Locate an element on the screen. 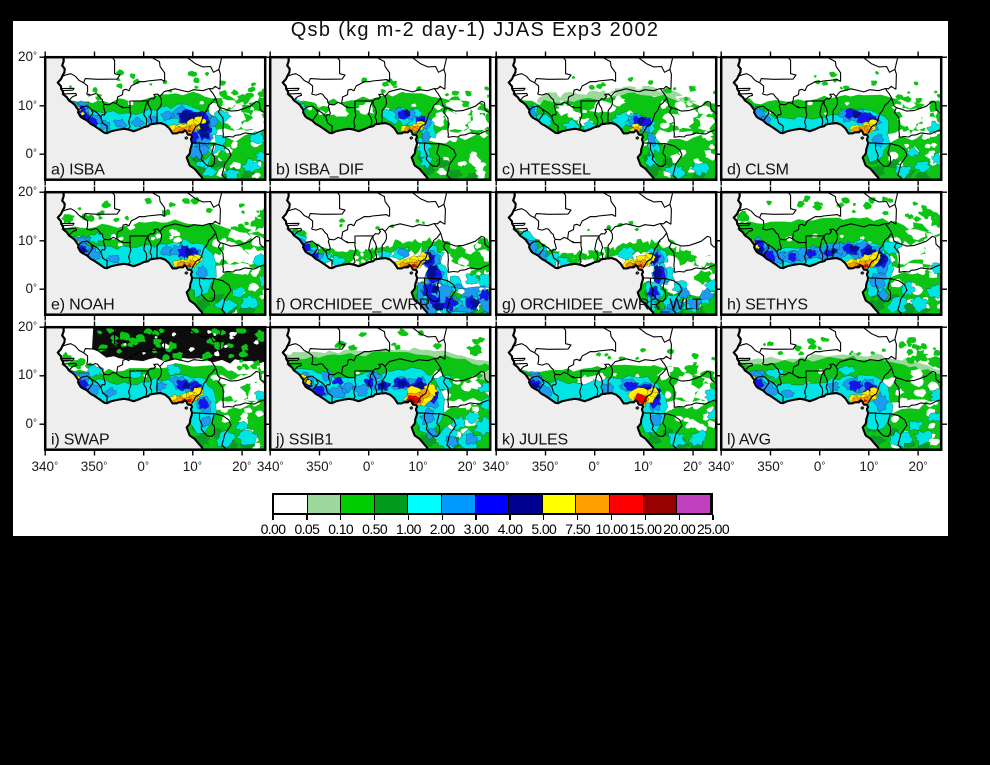  svg-text: b) ISBA_DIF is located at coordinates (320, 170).